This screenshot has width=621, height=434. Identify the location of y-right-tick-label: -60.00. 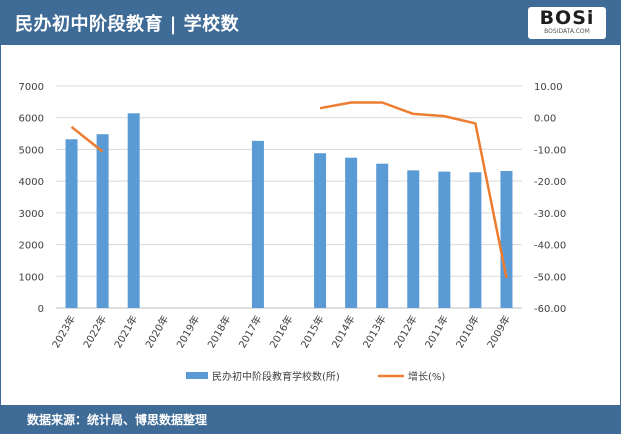
(550, 309).